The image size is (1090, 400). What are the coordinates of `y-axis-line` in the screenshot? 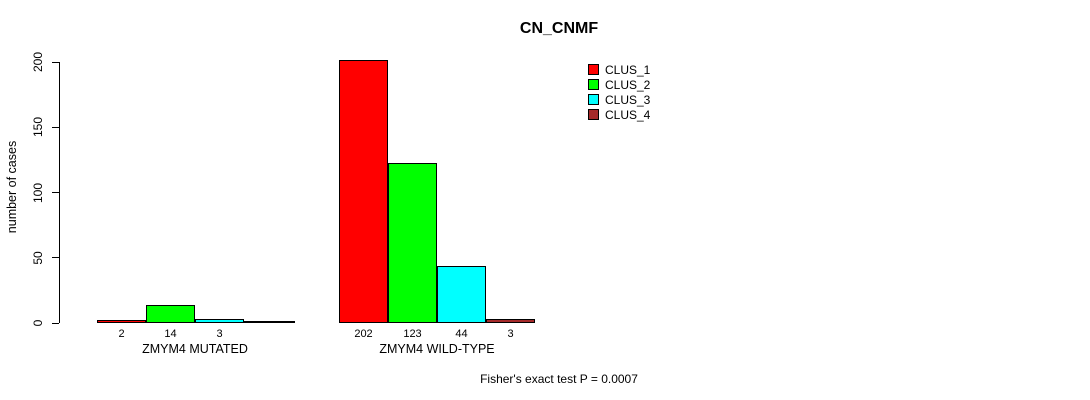 It's located at (59, 192).